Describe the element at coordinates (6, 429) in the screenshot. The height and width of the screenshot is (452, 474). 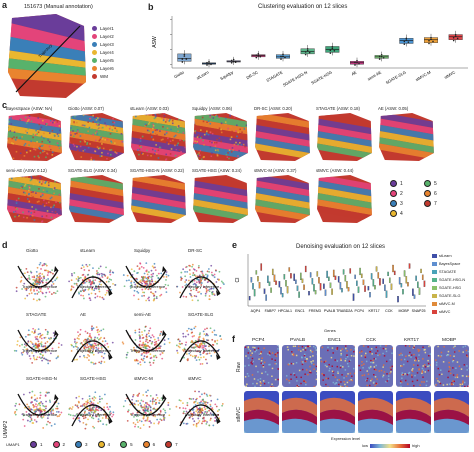
I see `umap2-label: UMAP2` at that location.